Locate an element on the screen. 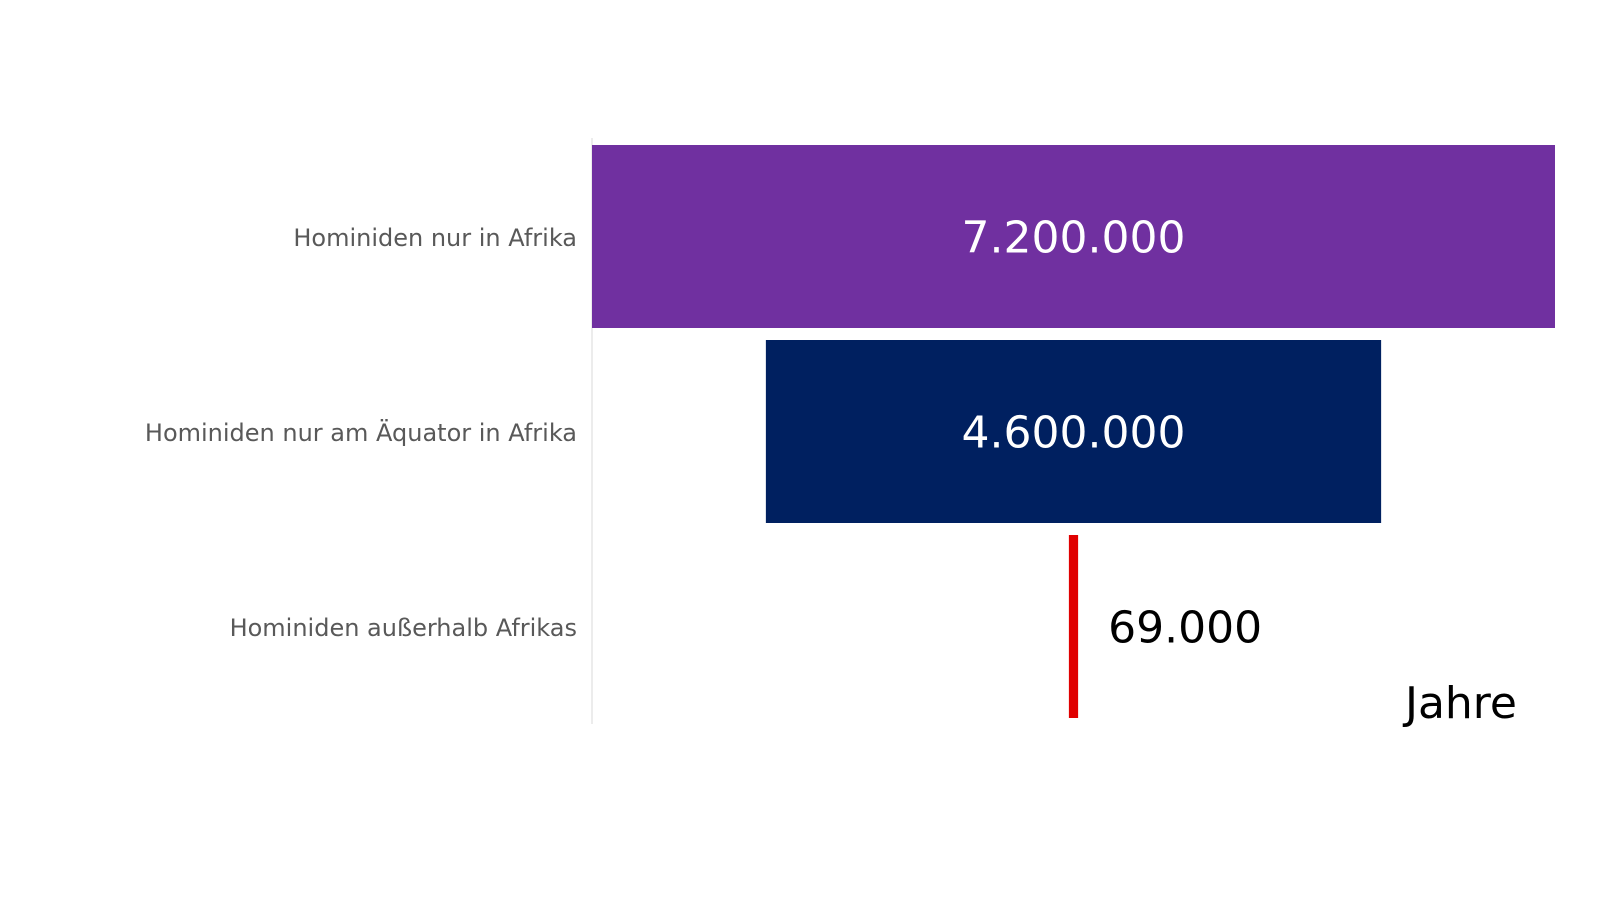  bar-hominiden-nur-in-afrika is located at coordinates (1073, 236).